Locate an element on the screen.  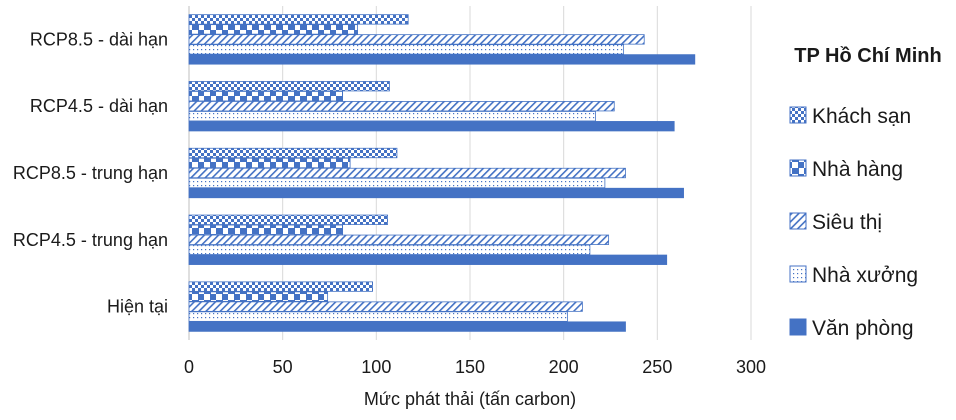
x-tick-label: 150 is located at coordinates (470, 367).